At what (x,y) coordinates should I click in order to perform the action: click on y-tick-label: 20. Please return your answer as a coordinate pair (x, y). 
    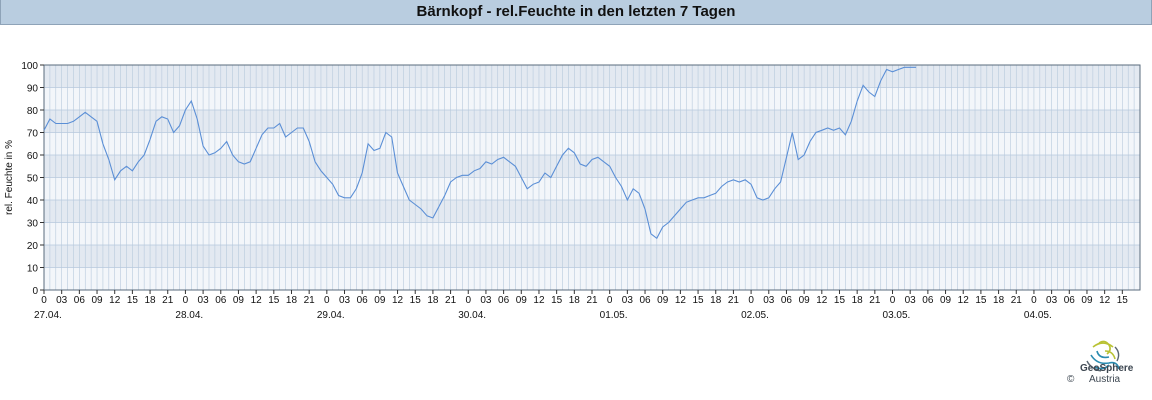
    Looking at the image, I should click on (33, 246).